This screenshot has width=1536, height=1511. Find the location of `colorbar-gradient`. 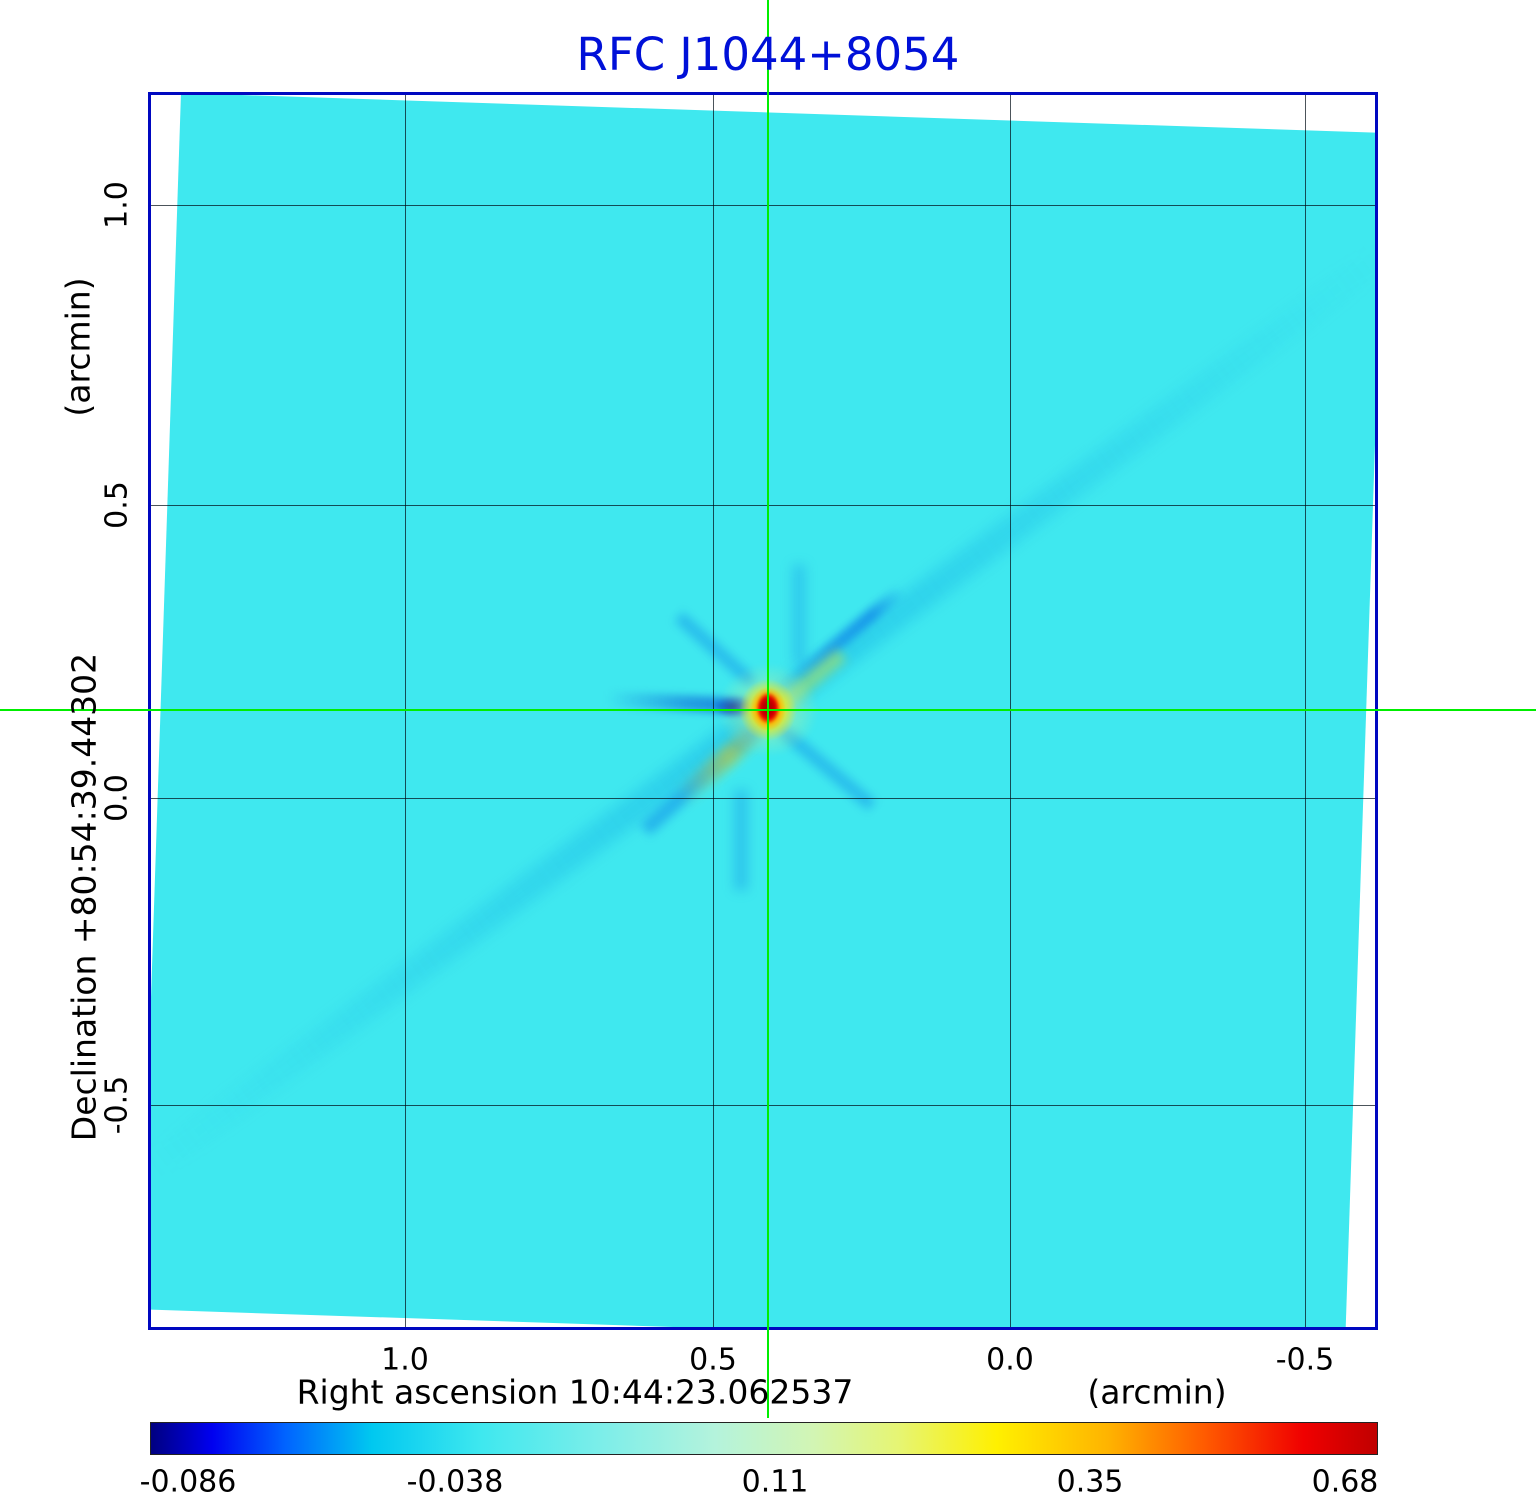

colorbar-gradient is located at coordinates (764, 1438).